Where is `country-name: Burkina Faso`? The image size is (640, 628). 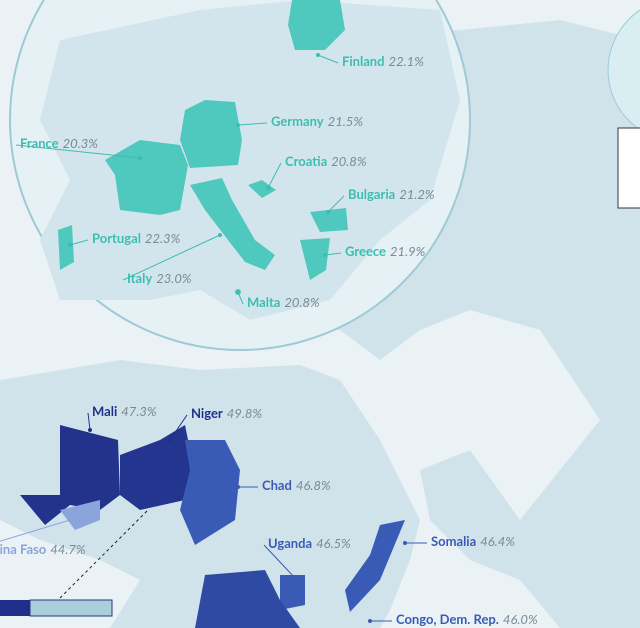
country-name: Burkina Faso is located at coordinates (23, 549).